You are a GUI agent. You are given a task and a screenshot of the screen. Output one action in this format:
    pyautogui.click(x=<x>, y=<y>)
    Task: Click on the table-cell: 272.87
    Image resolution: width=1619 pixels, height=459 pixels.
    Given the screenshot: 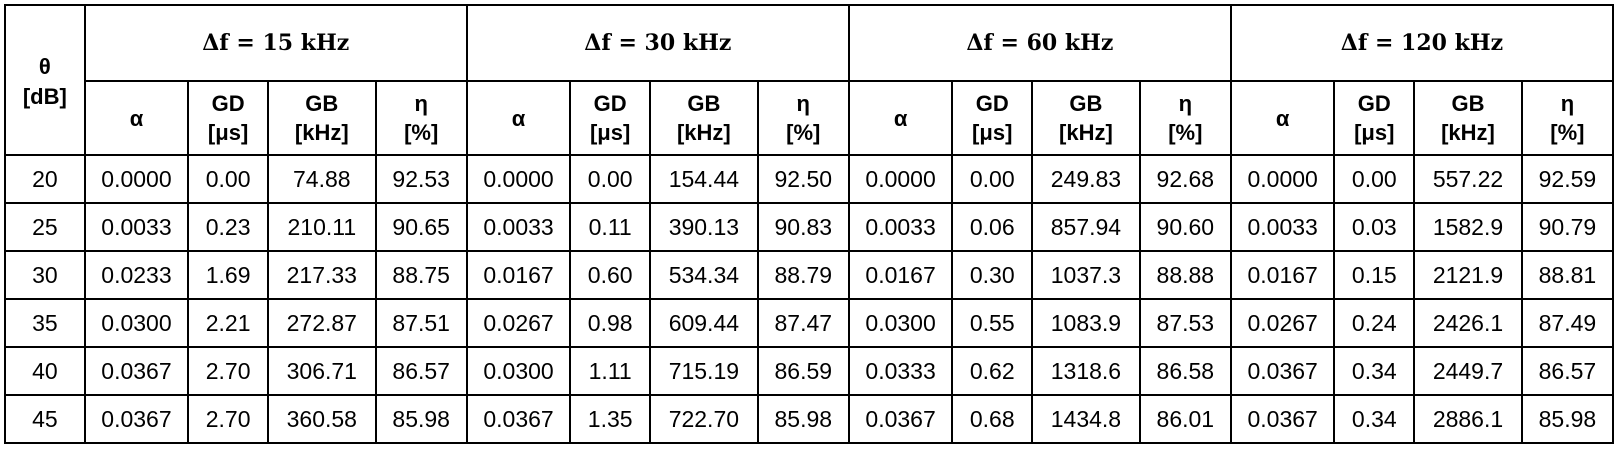 What is the action you would take?
    pyautogui.click(x=321, y=323)
    